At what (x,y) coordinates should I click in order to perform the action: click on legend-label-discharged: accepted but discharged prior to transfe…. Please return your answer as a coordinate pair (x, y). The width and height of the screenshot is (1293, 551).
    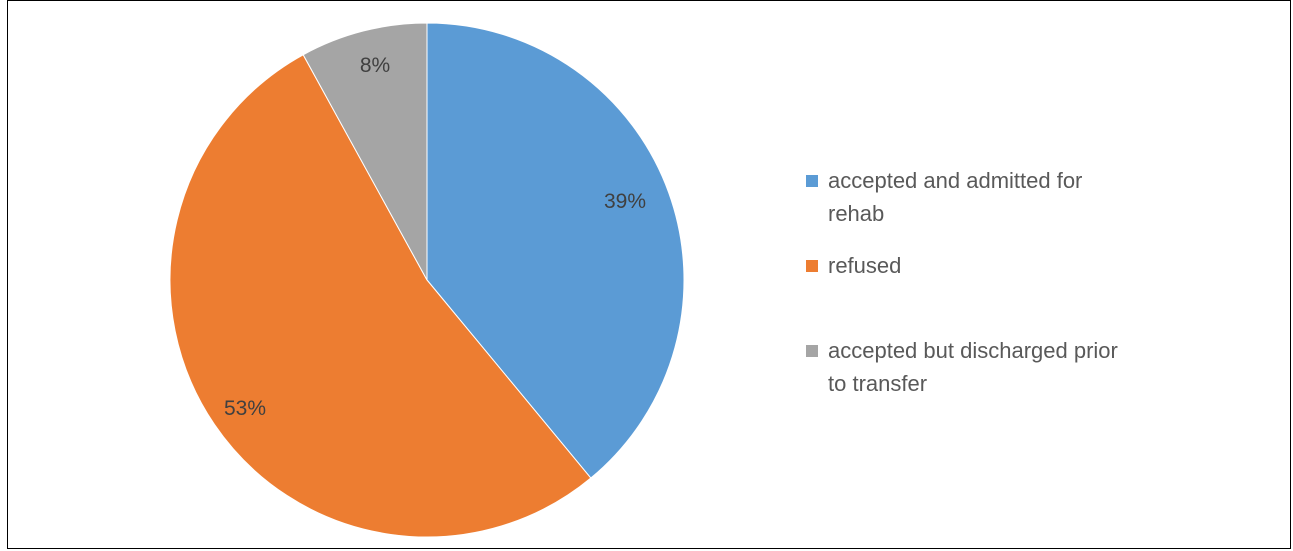
    Looking at the image, I should click on (973, 367).